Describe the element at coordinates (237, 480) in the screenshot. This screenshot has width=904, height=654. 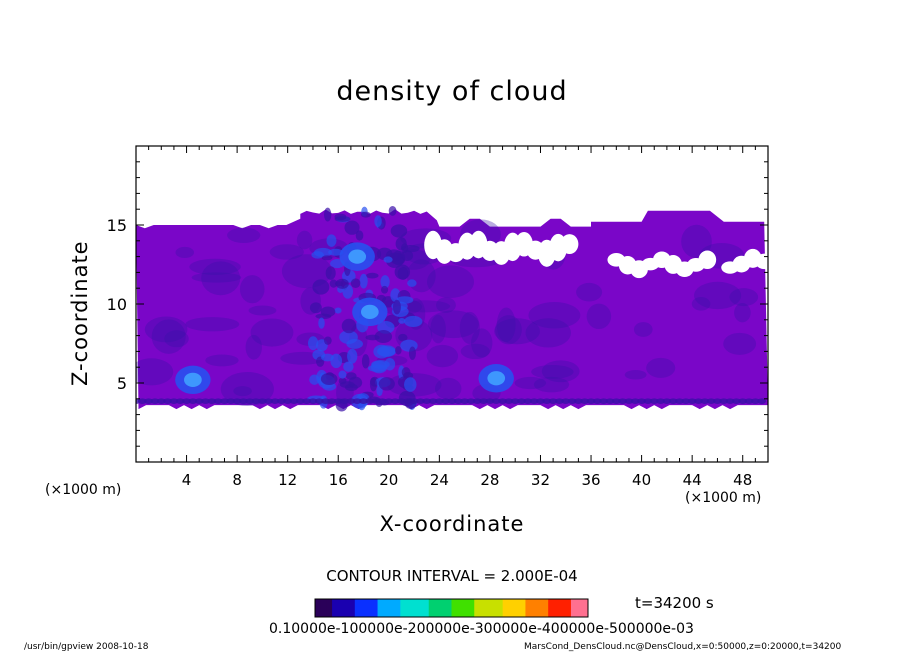
I see `x-tick-label: 8` at that location.